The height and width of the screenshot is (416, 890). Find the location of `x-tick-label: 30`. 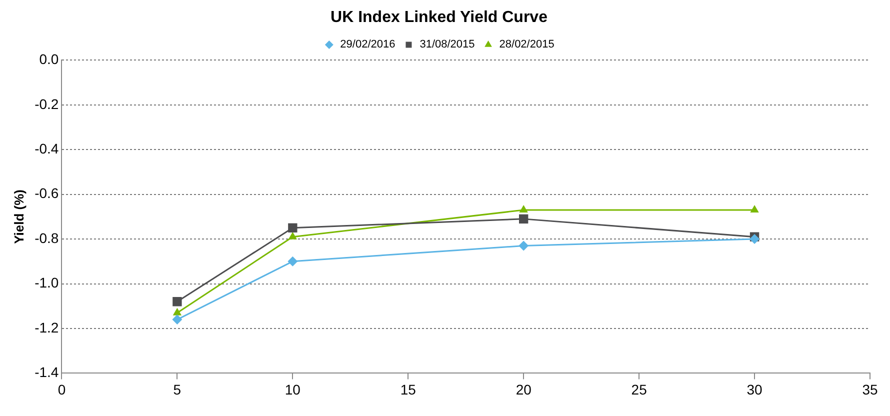

x-tick-label: 30 is located at coordinates (754, 389).